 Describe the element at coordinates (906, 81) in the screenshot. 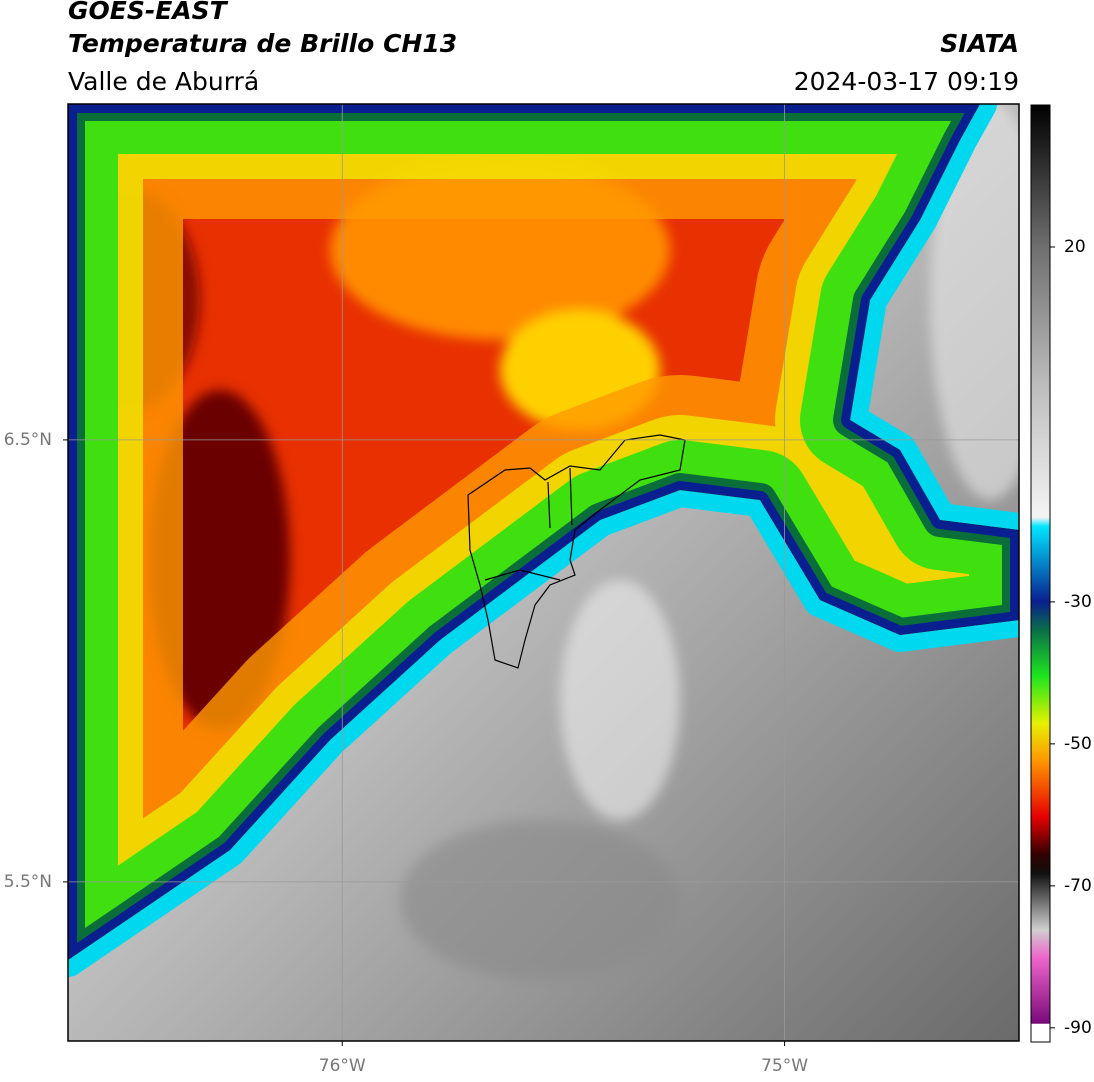

I see `datetime: 2024-03-17 09:19` at that location.